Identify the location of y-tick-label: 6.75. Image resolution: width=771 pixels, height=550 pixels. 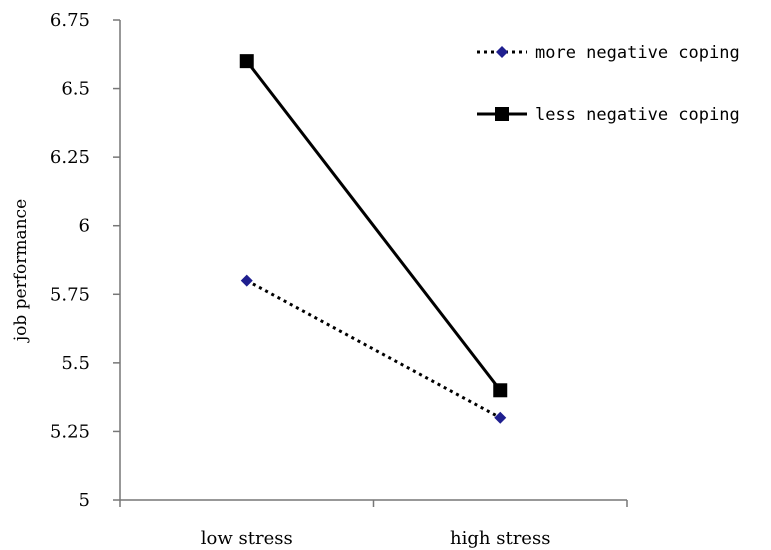
(70, 20).